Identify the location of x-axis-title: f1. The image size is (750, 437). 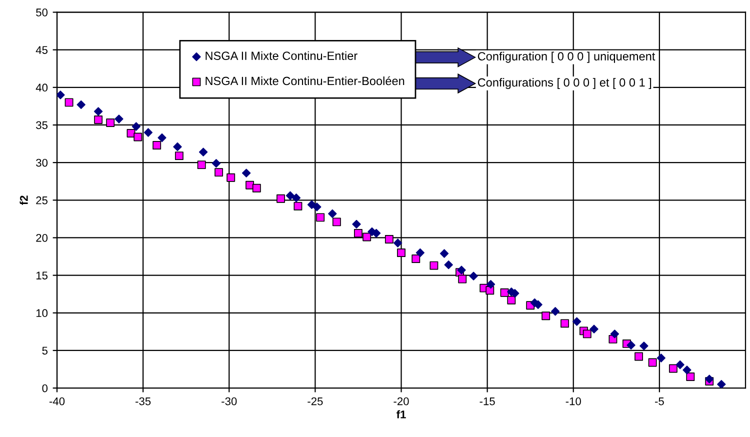
(401, 414).